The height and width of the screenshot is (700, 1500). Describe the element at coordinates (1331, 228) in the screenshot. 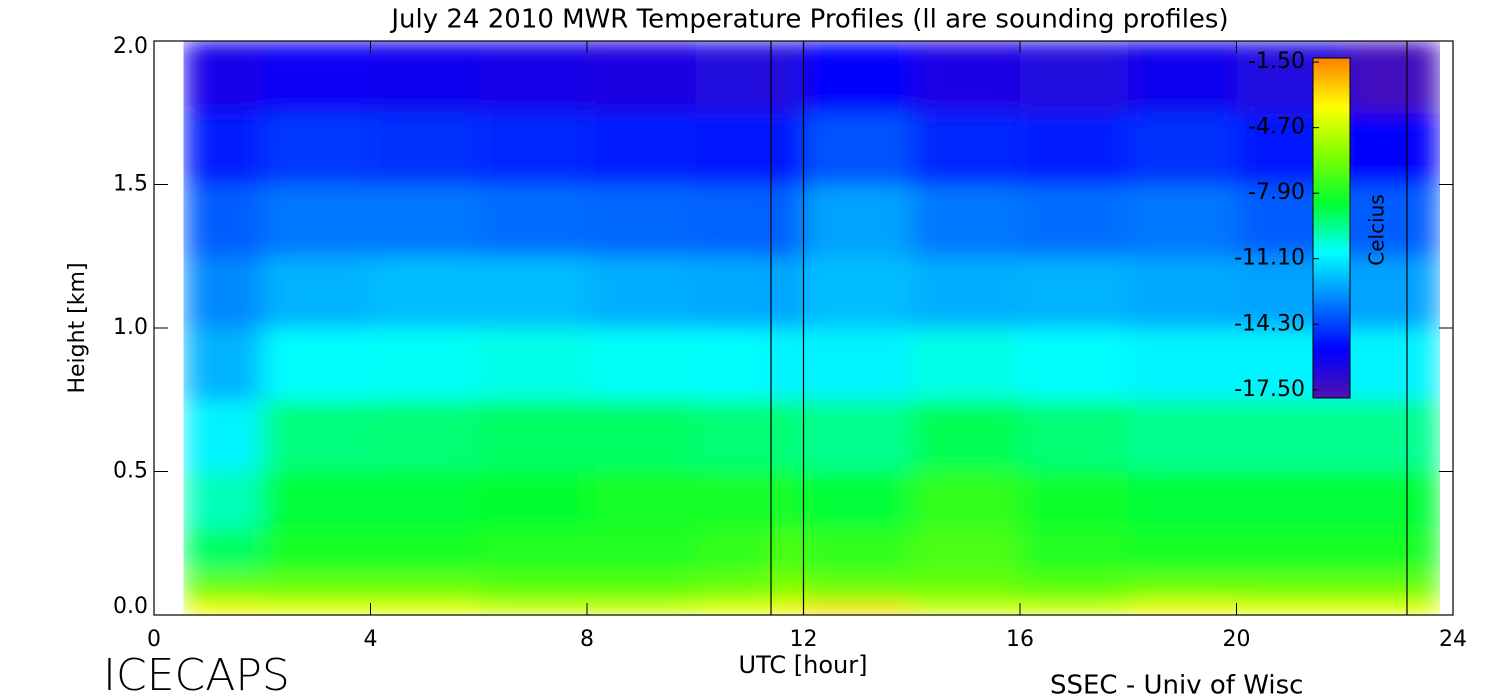

I see `colorbar` at that location.